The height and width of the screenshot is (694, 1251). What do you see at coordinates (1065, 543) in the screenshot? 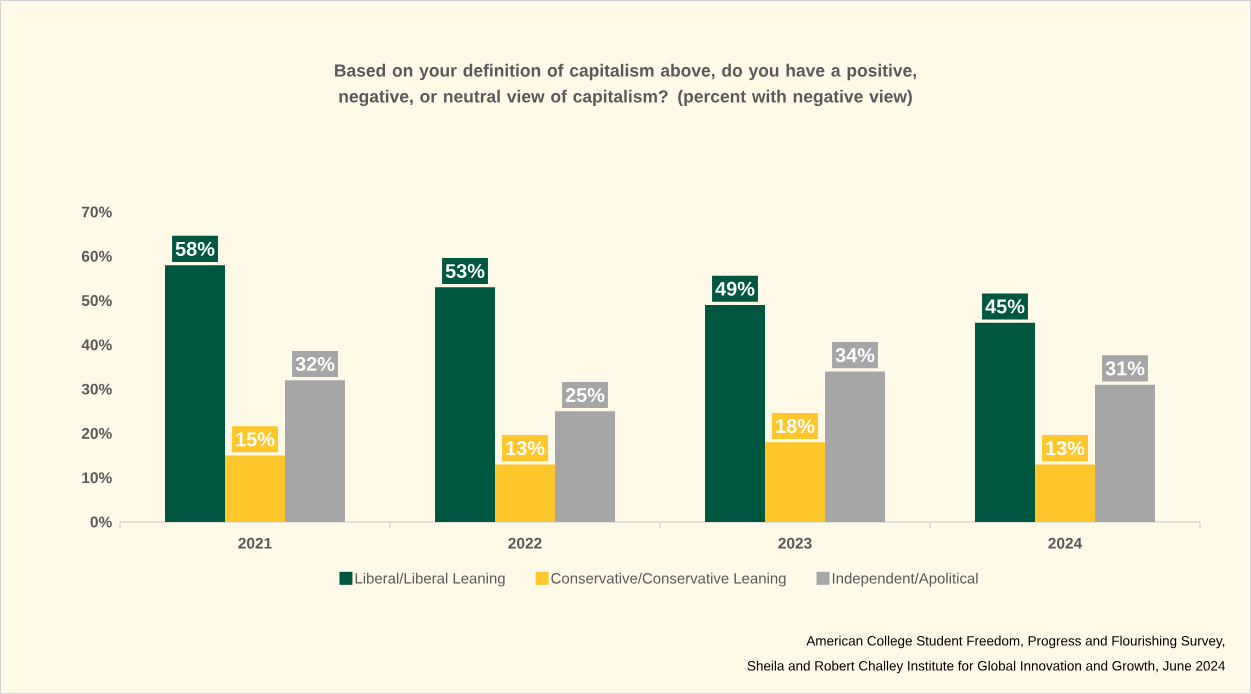
I see `x-tick-label: 2024` at bounding box center [1065, 543].